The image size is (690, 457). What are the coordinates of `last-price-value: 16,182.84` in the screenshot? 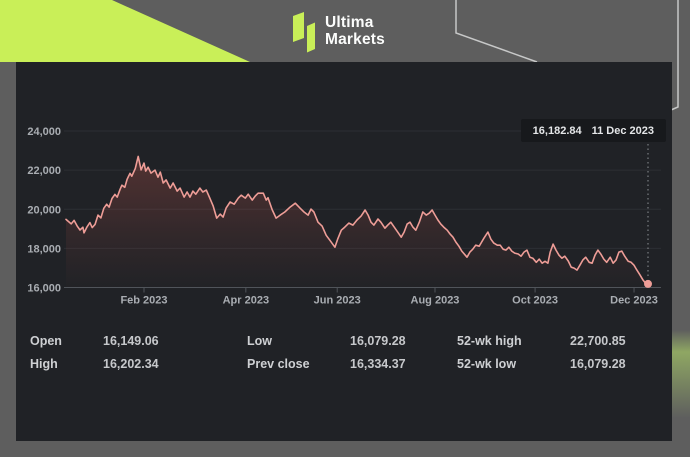 It's located at (557, 130).